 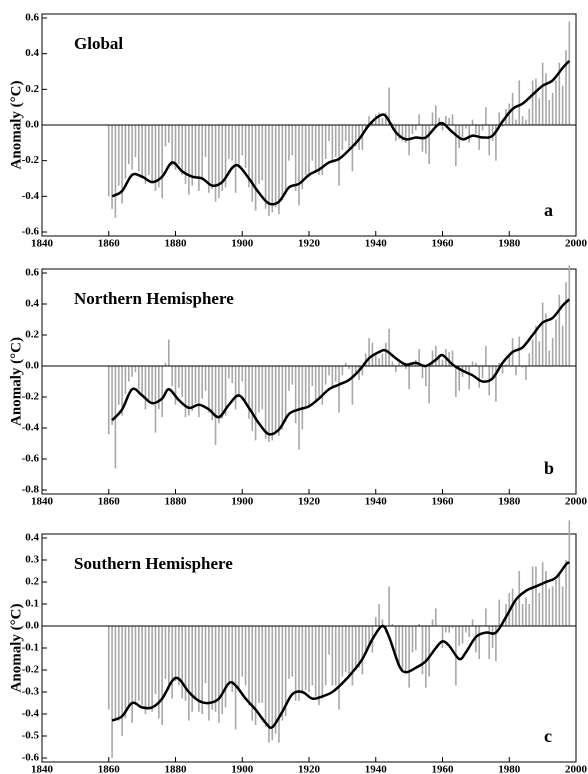 What do you see at coordinates (176, 502) in the screenshot?
I see `x-tick-label: 1880` at bounding box center [176, 502].